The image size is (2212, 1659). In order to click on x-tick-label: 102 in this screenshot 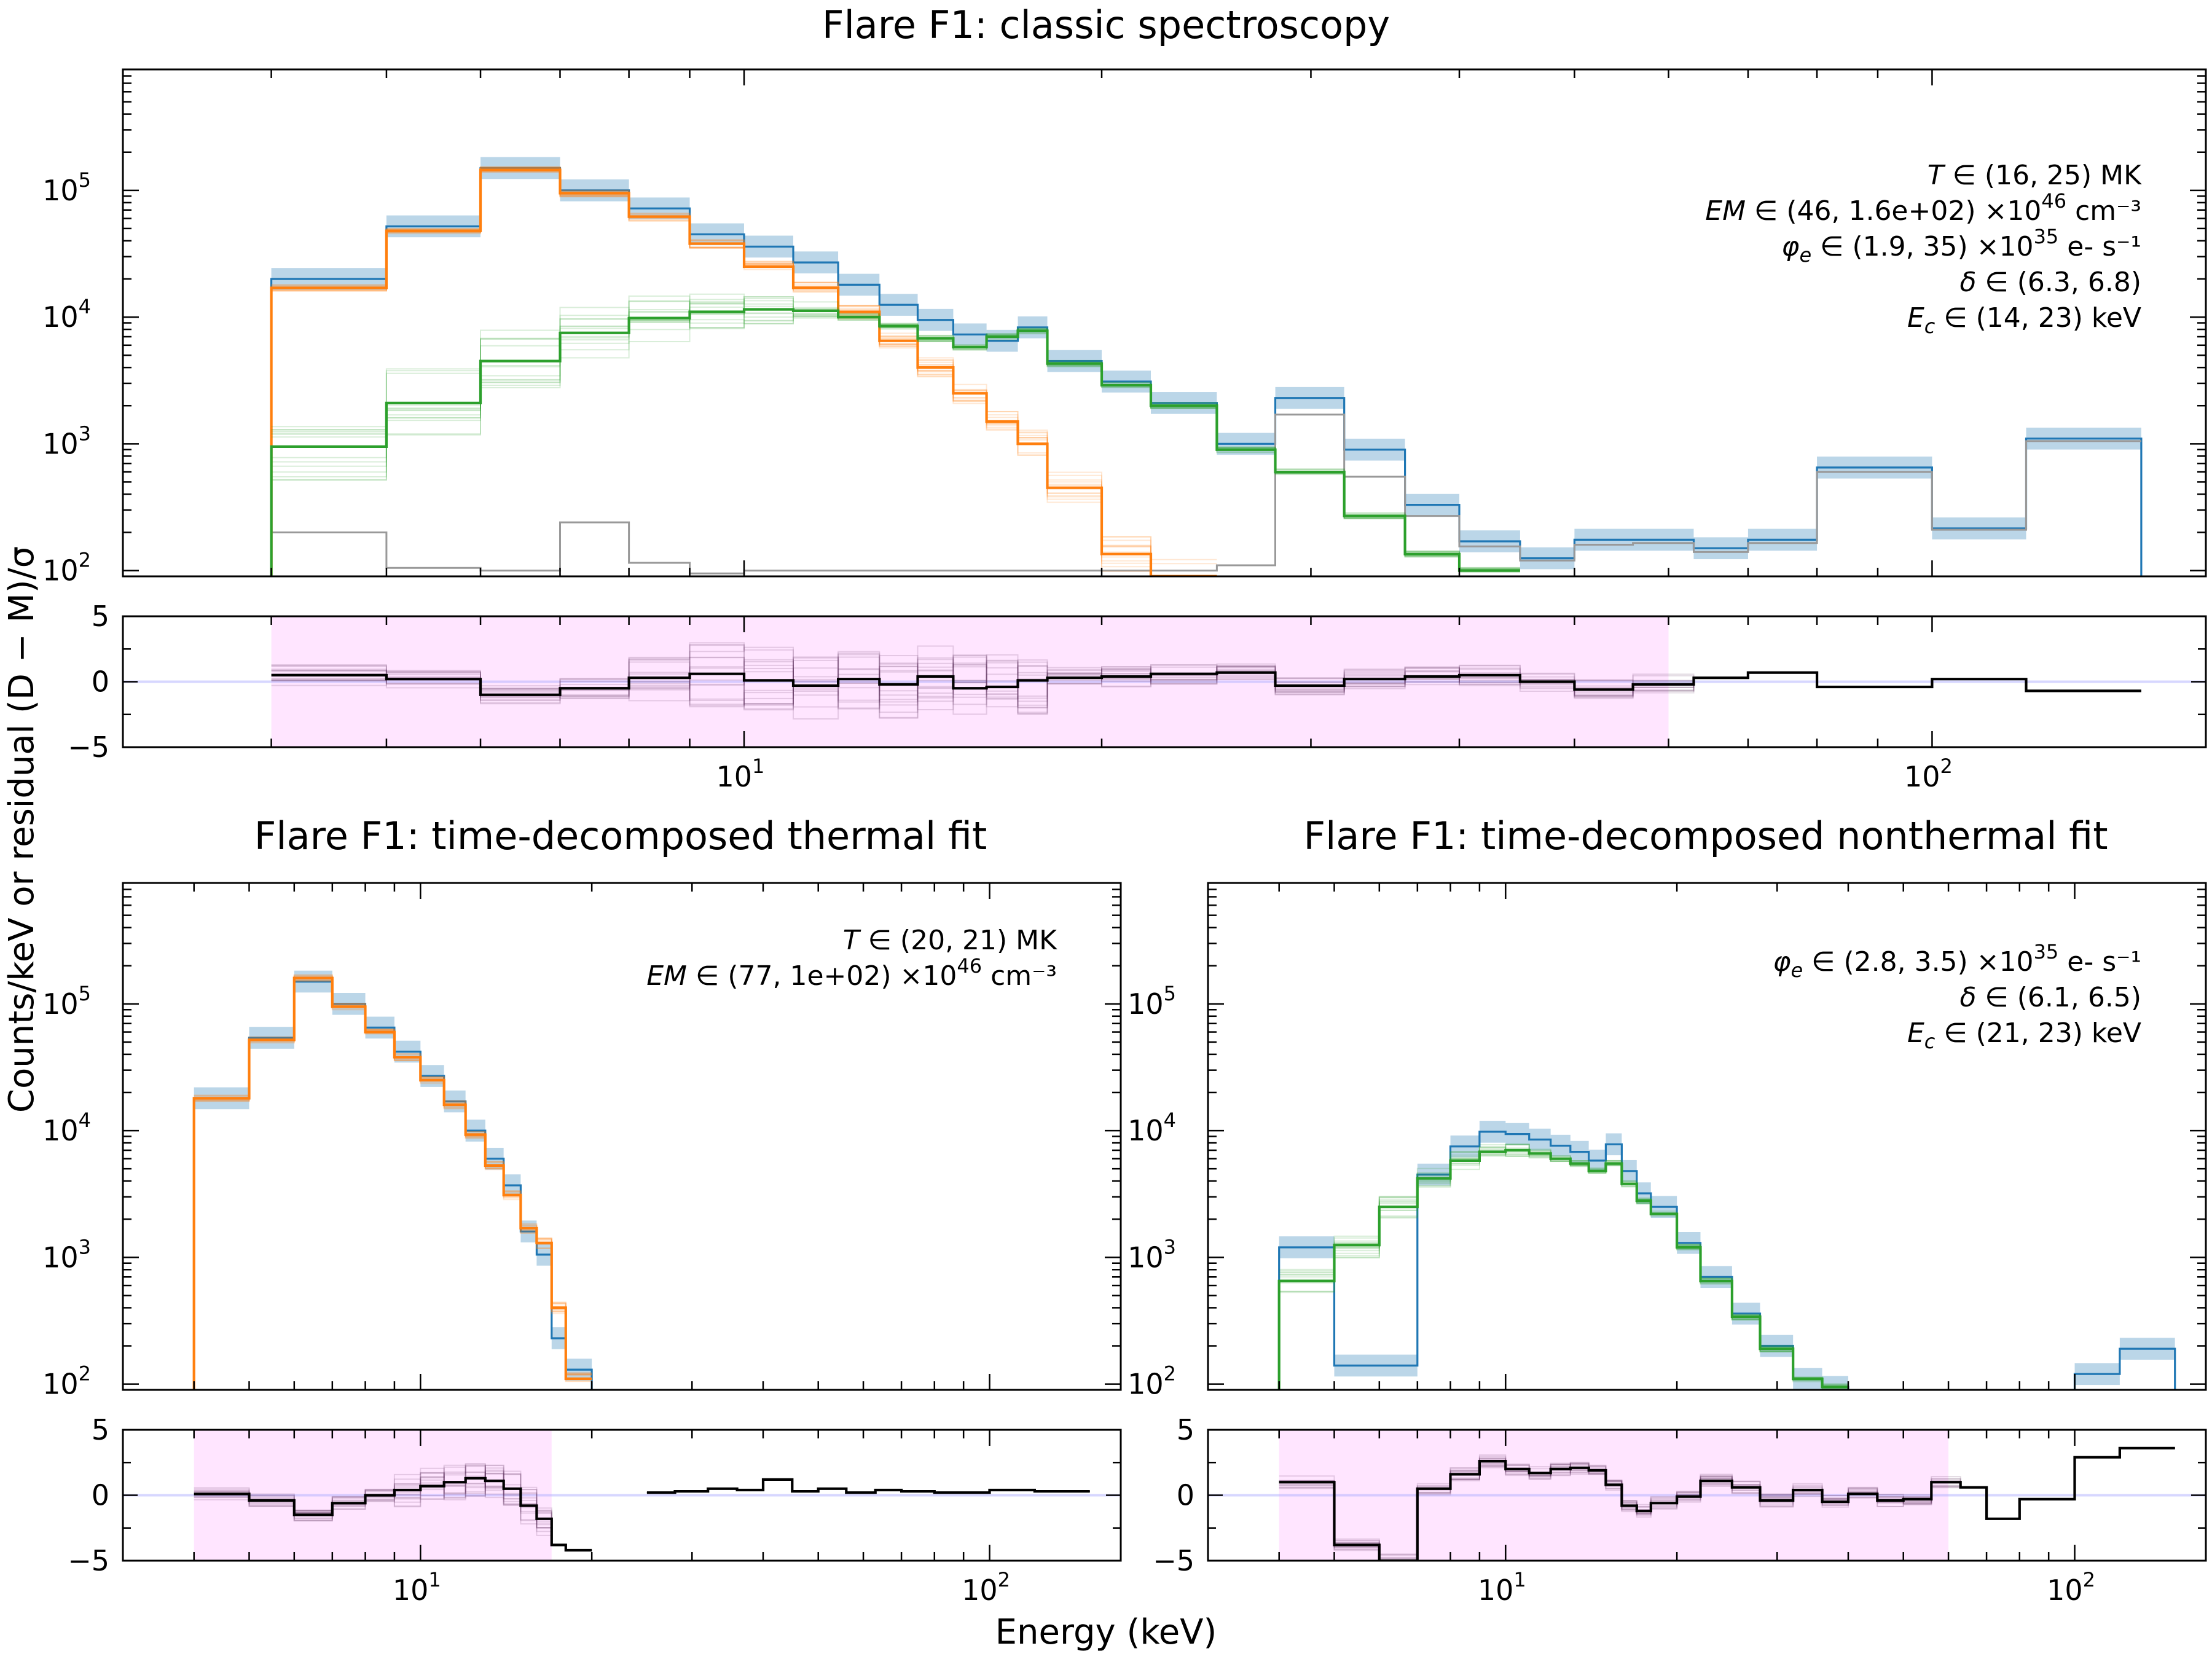, I will do `click(1928, 774)`.